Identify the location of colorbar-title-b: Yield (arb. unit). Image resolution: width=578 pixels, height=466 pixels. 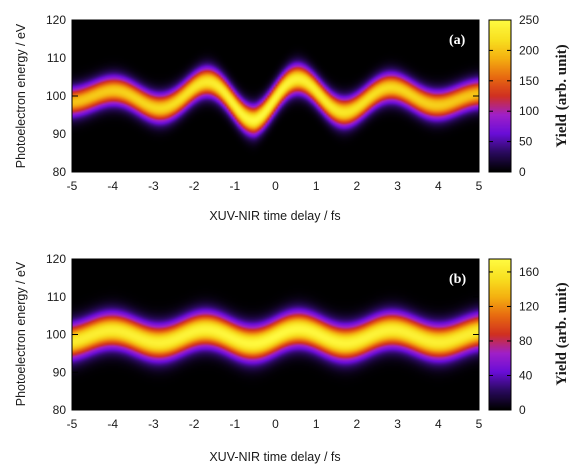
(562, 333).